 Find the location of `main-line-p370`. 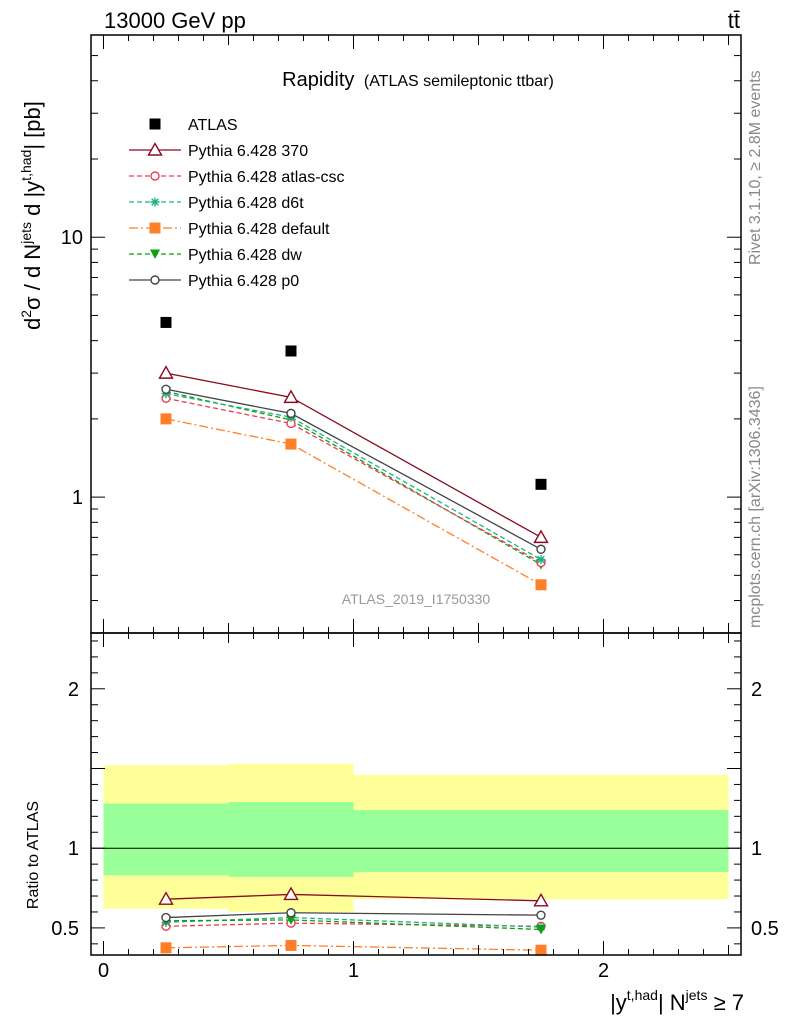

main-line-p370 is located at coordinates (353, 455).